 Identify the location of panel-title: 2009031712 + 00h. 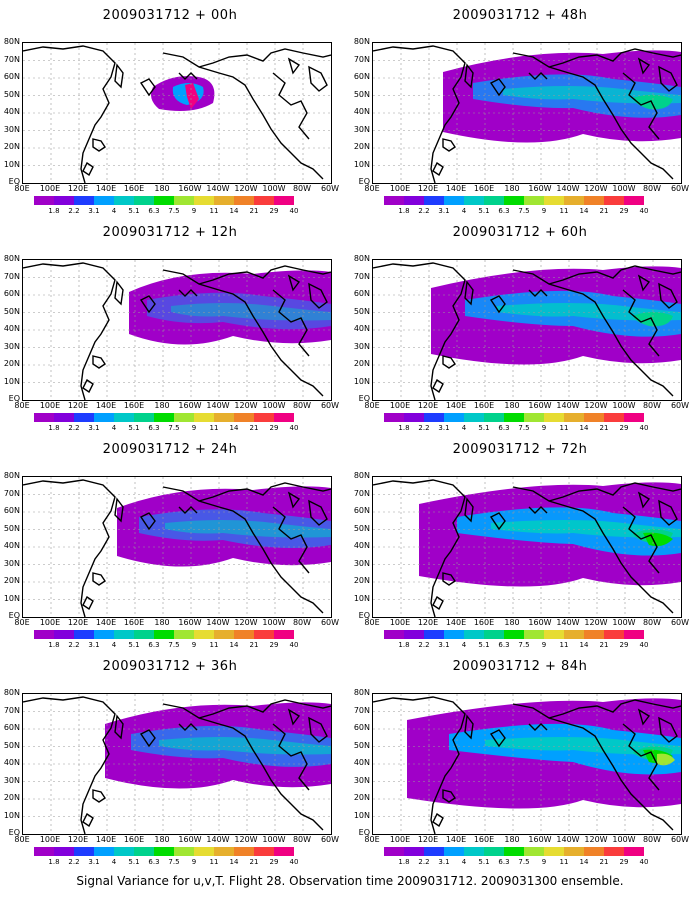
(170, 15).